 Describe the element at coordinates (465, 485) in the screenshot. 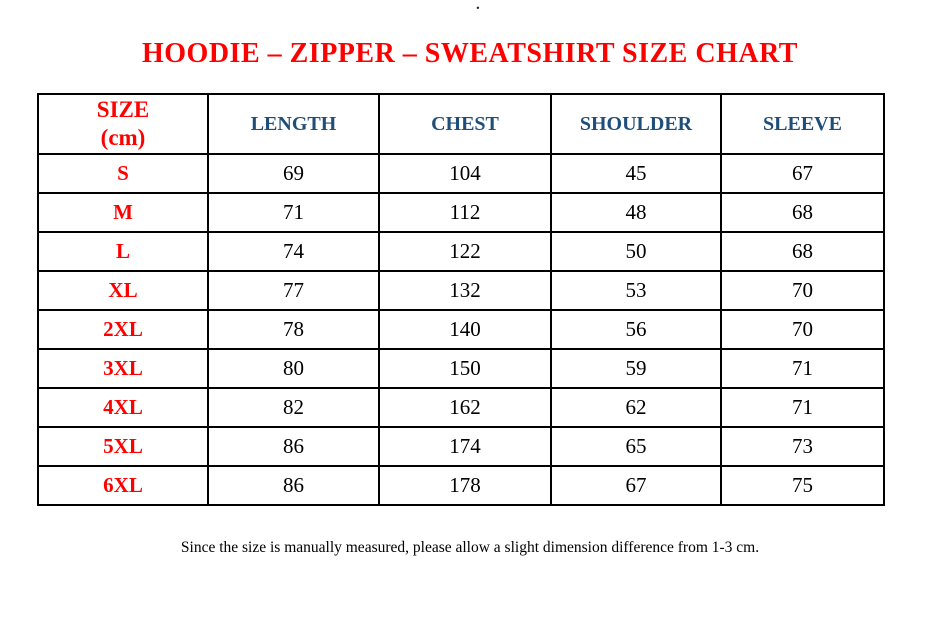

I see `chest-cell: 178` at that location.